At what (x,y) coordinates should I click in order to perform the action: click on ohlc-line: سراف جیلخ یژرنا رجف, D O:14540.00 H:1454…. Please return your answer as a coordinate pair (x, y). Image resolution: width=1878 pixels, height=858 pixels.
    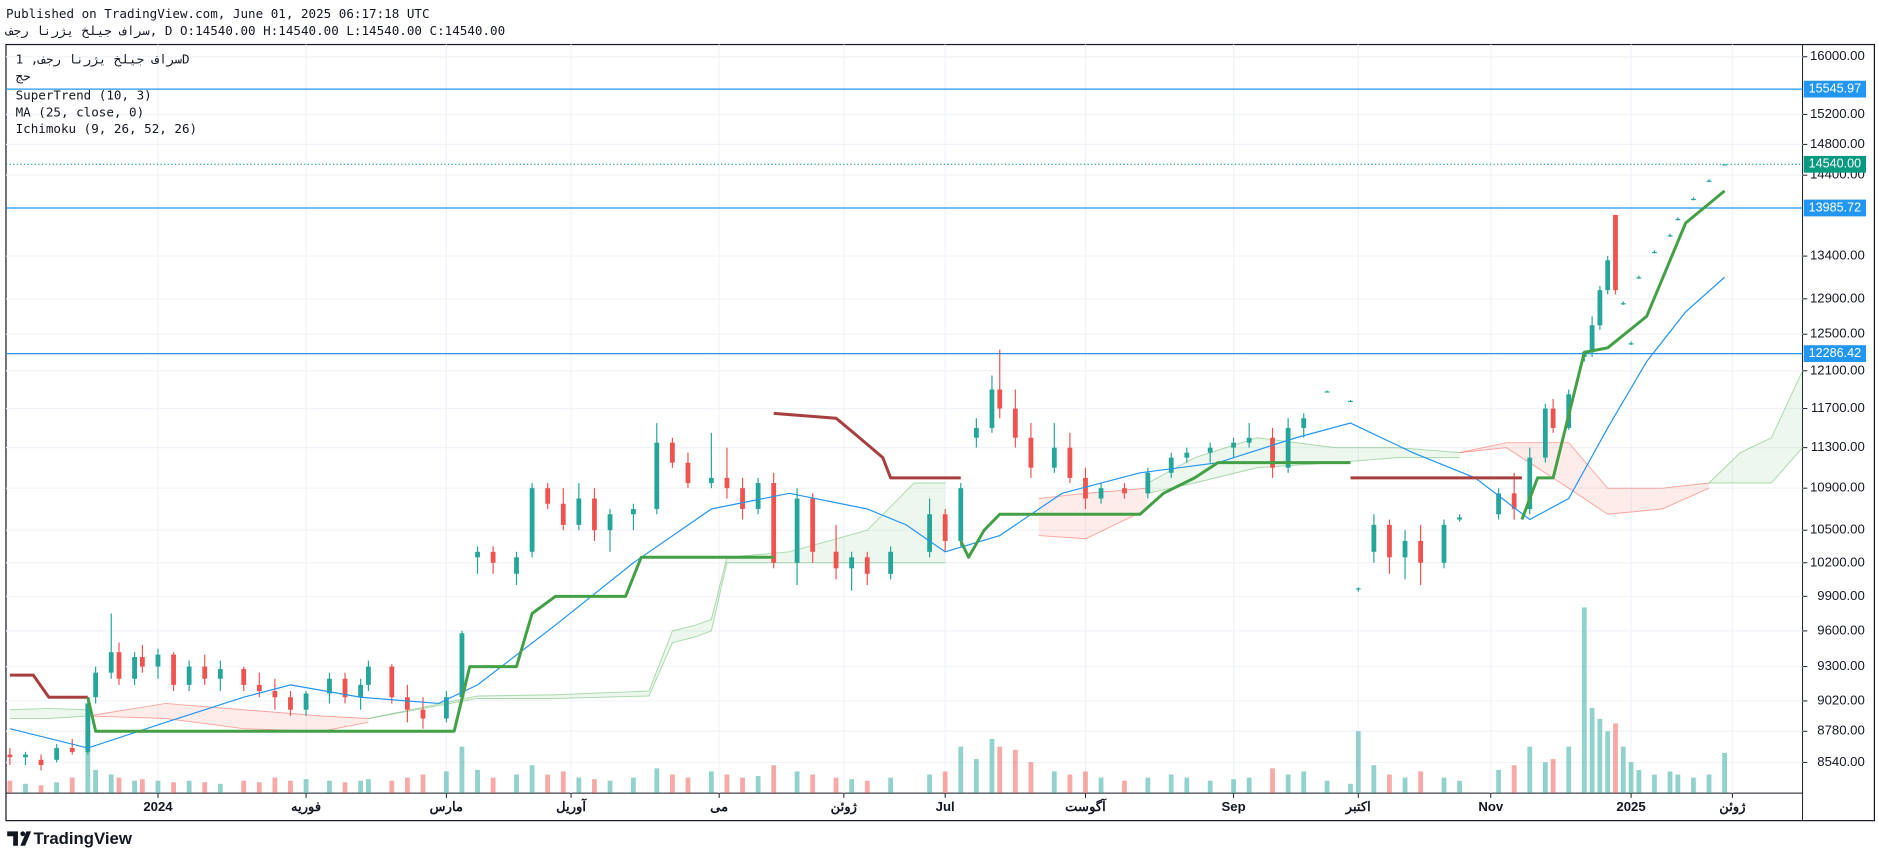
    Looking at the image, I should click on (255, 31).